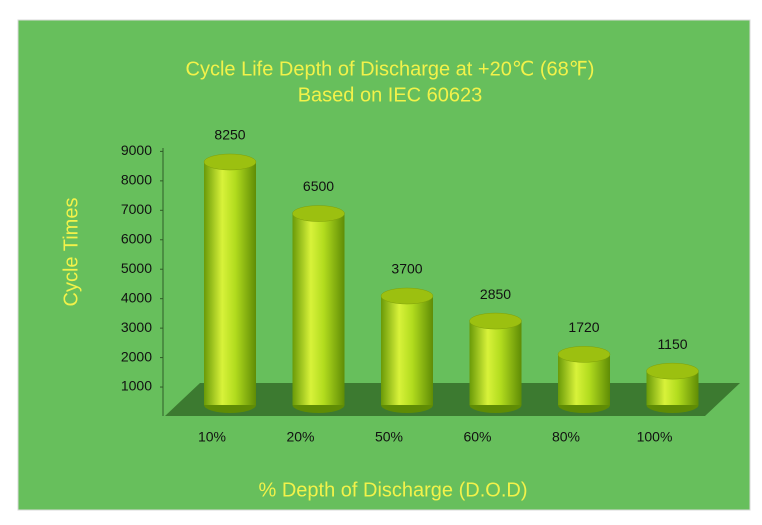  What do you see at coordinates (136, 180) in the screenshot?
I see `y-tick-label: 8000` at bounding box center [136, 180].